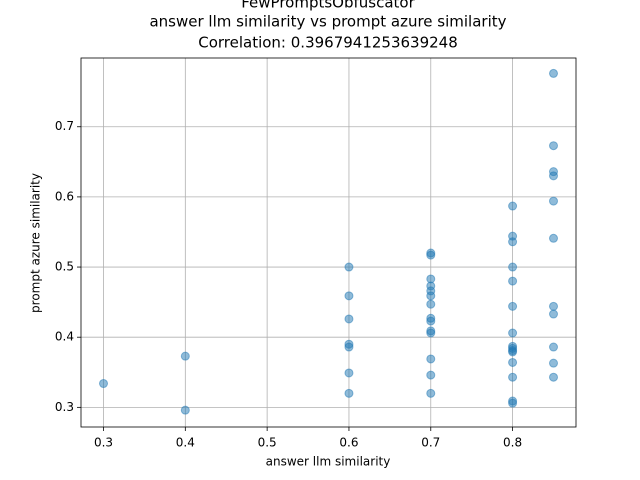  What do you see at coordinates (430, 443) in the screenshot?
I see `x-tick-label: 0.7` at bounding box center [430, 443].